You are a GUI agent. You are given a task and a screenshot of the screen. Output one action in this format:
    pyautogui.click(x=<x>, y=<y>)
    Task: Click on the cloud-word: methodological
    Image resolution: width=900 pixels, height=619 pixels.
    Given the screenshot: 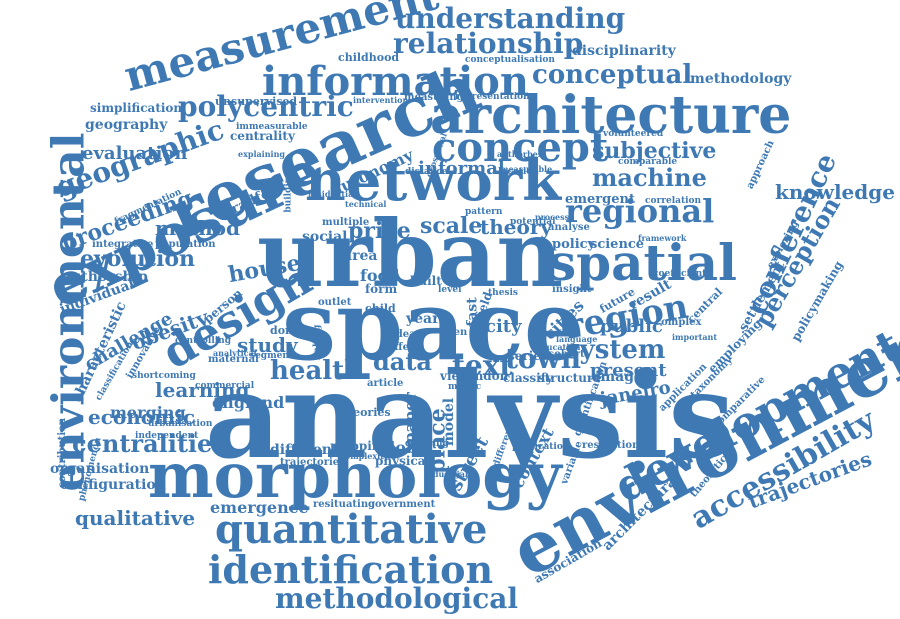 What is the action you would take?
    pyautogui.click(x=397, y=598)
    